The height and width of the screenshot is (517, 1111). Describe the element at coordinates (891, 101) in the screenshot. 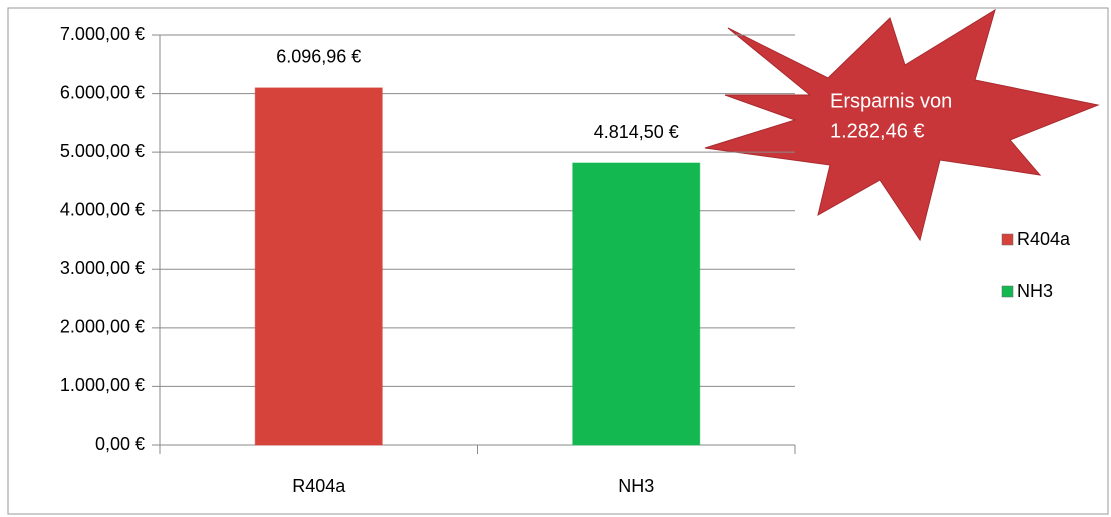

I see `annotation-text: Ersparnis von` at that location.